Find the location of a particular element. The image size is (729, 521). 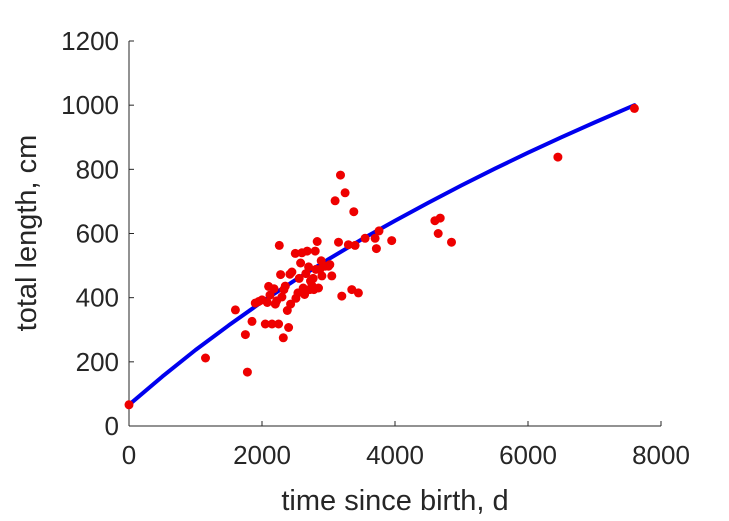

y-tick-label: 400 is located at coordinates (97, 298).